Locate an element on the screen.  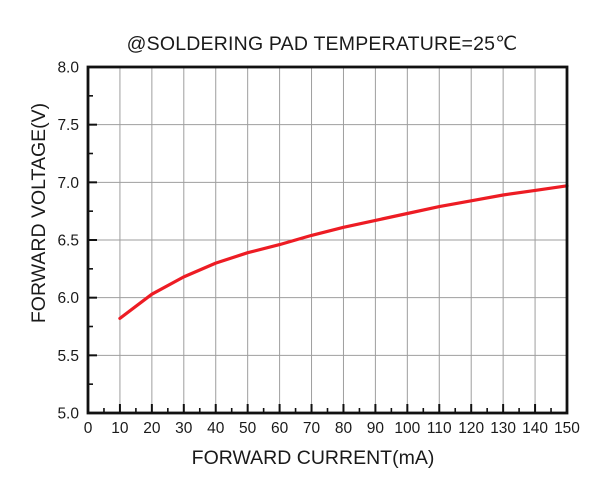
y-tick-label: 5.0 is located at coordinates (68, 414).